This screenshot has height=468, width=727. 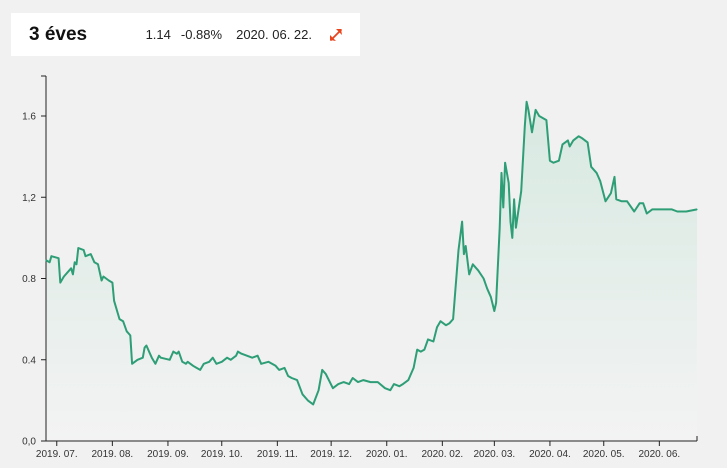 I want to click on x-tick-label: 2020. 02., so click(x=442, y=454).